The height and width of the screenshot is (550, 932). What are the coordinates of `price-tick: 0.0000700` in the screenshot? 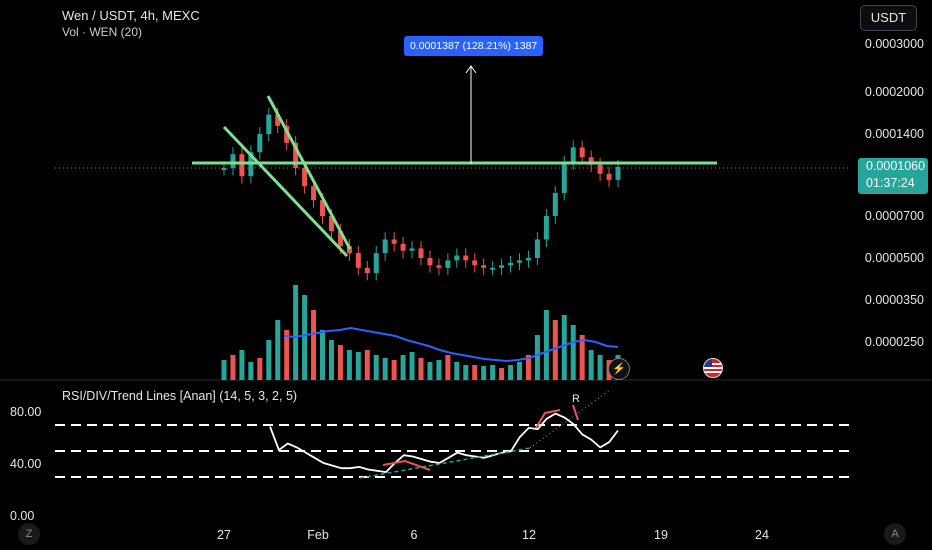 It's located at (894, 216).